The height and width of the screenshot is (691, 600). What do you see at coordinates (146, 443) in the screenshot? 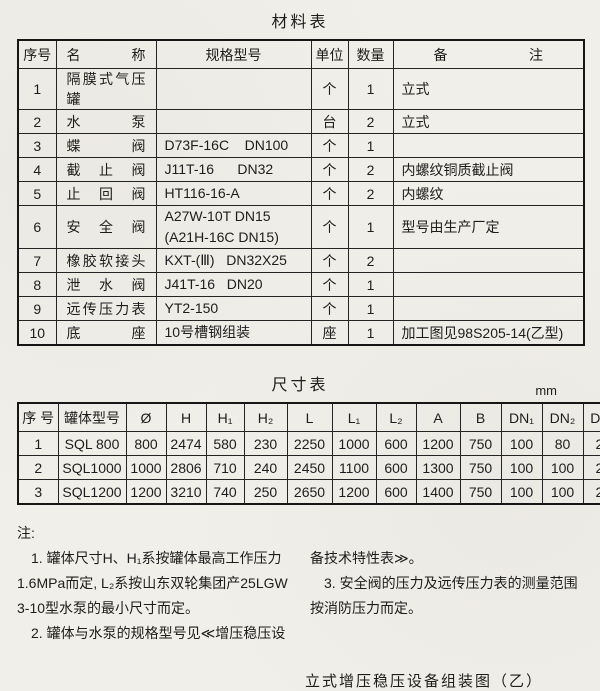
I see `cell-dia: 800` at bounding box center [146, 443].